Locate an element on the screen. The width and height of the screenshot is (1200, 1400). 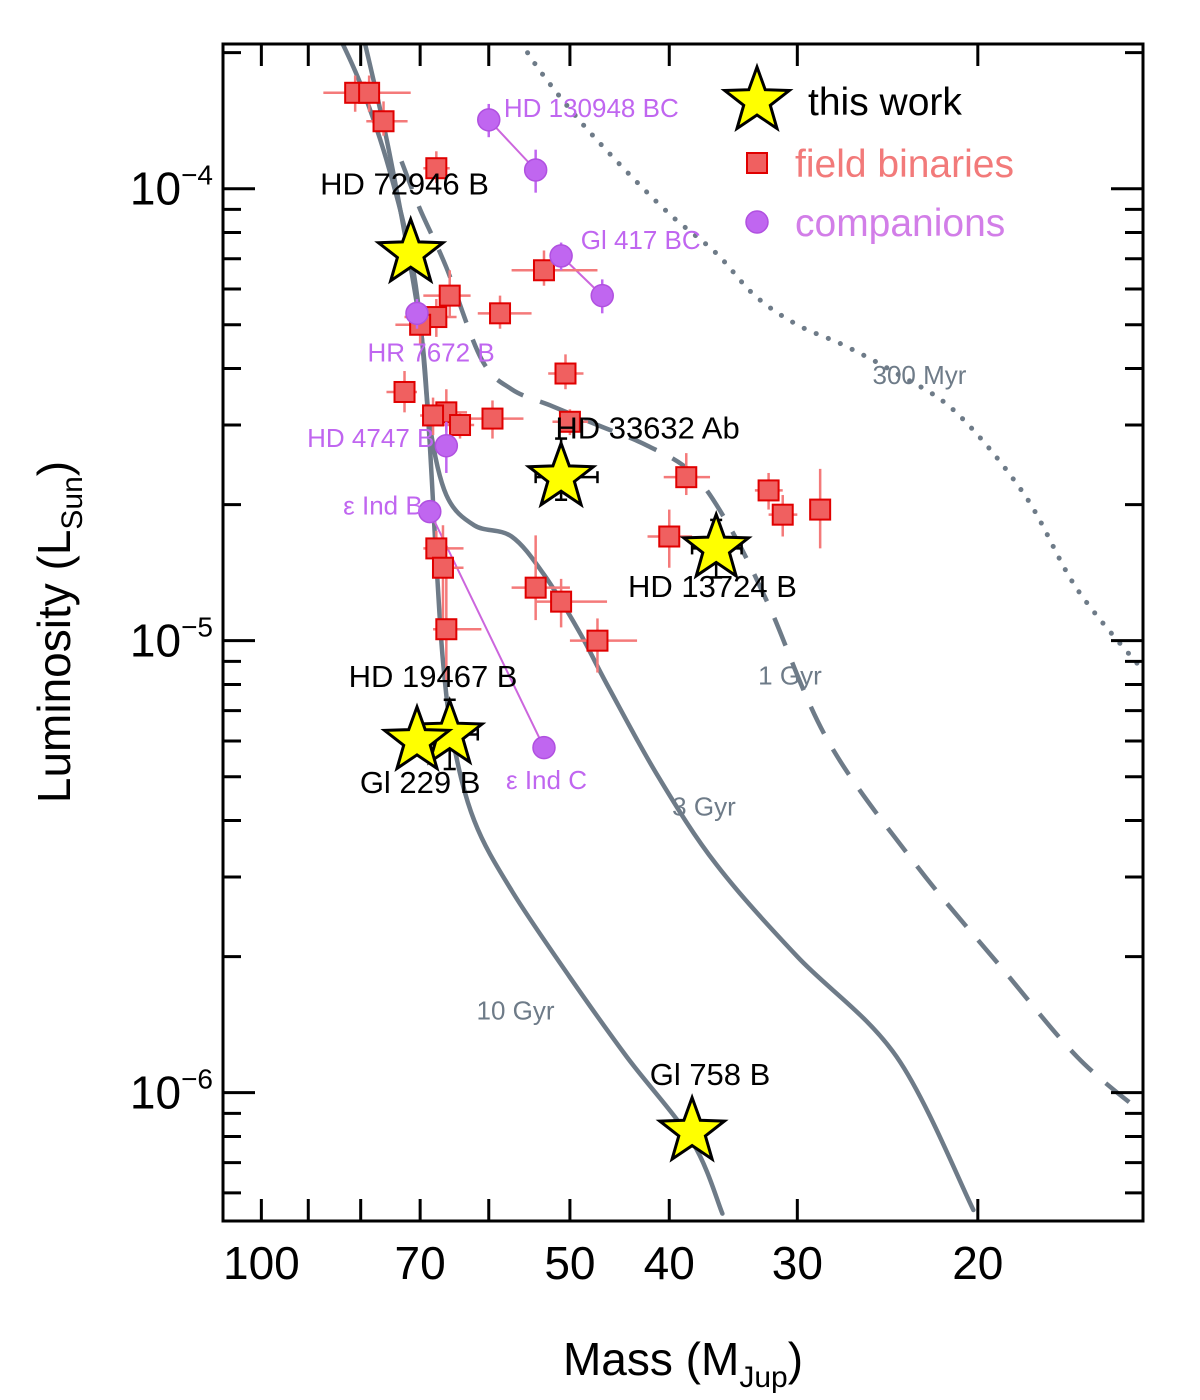
isochrone-label-300-myr: 300 Myr is located at coordinates (920, 375).